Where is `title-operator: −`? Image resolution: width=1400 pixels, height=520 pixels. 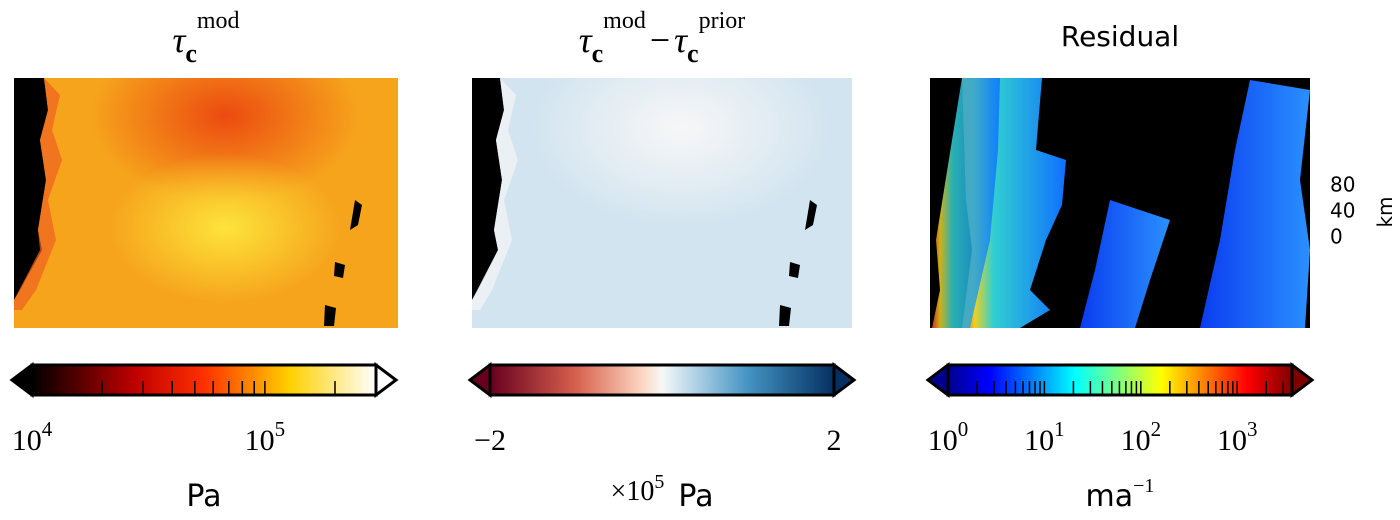 title-operator: − is located at coordinates (660, 40).